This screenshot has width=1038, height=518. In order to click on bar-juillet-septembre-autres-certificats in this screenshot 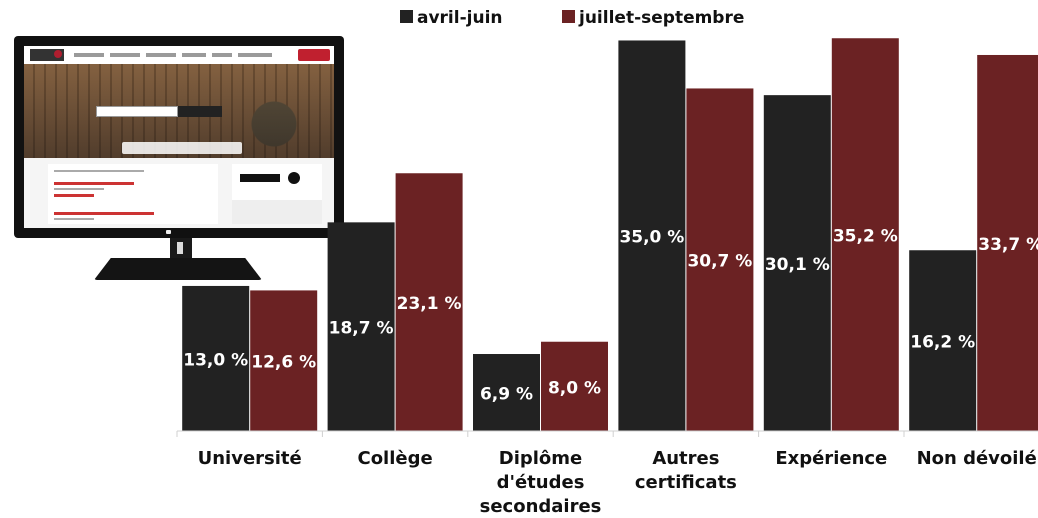, I will do `click(720, 259)`.